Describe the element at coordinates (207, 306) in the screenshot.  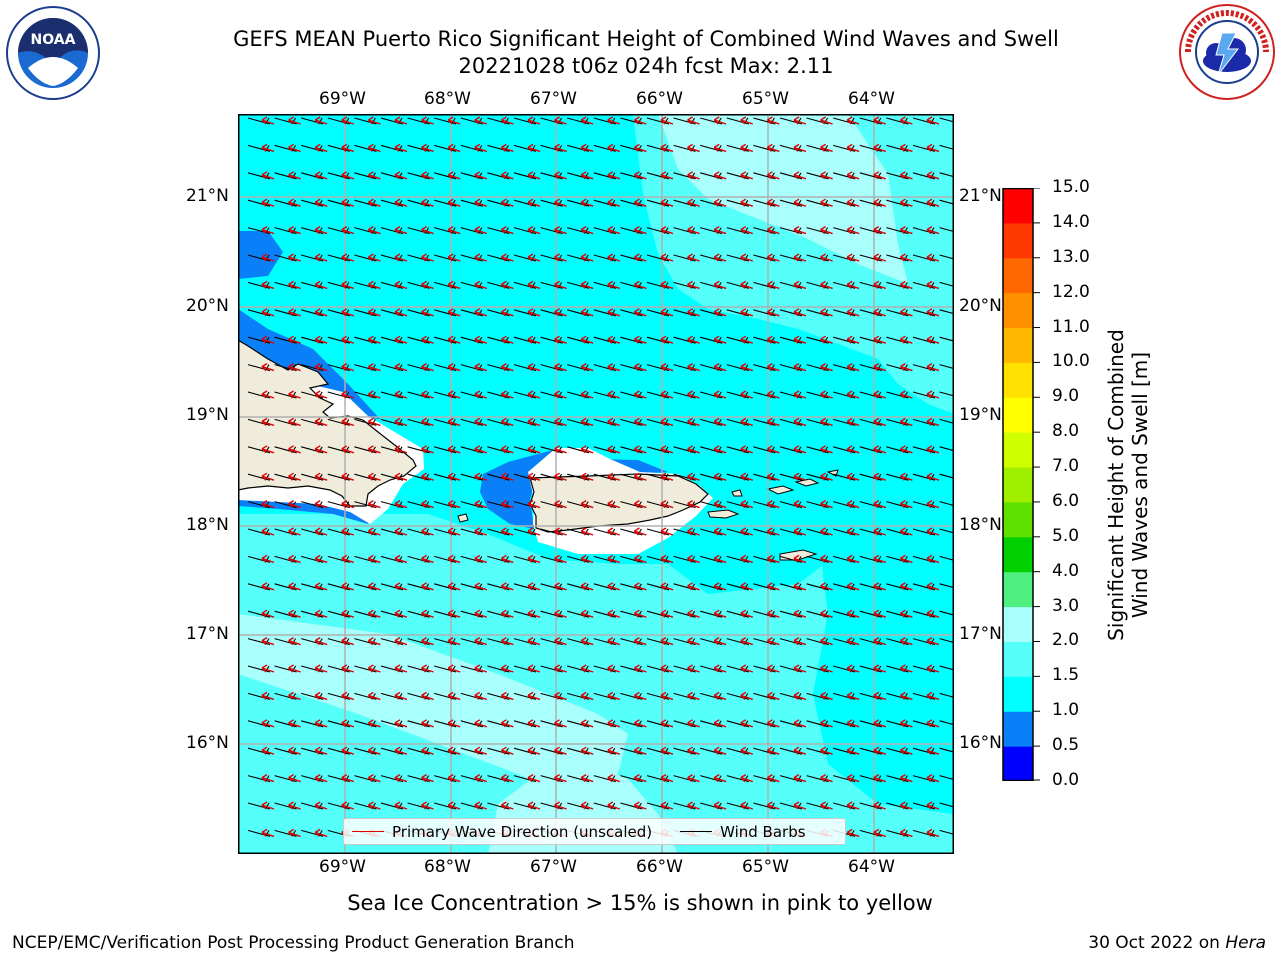
I see `lat-label-left-20n: 20°N` at that location.